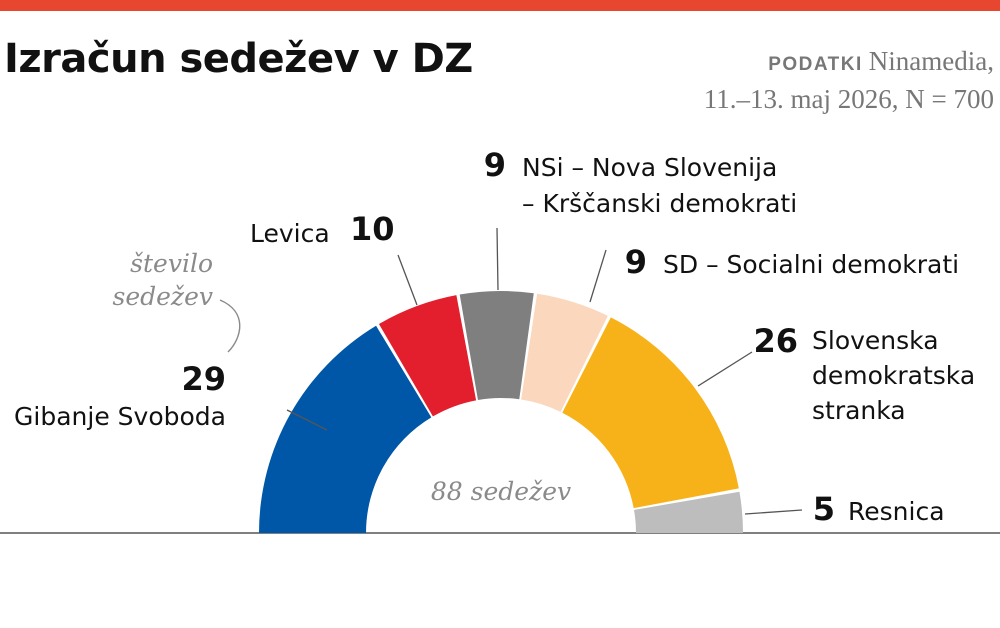  I want to click on leader-line-nsi-nova-slovenija-krscanski-demokrati, so click(497, 259).